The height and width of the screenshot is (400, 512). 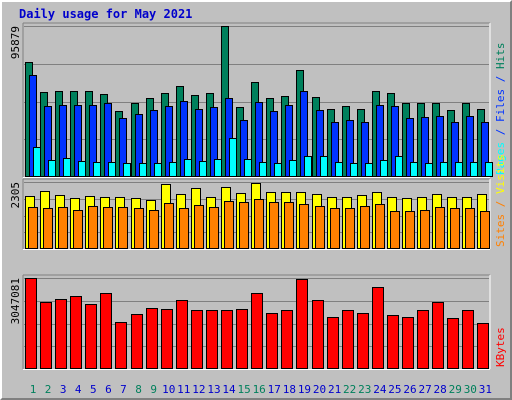 What do you see at coordinates (500, 105) in the screenshot?
I see `legend-entry: Files` at bounding box center [500, 105].